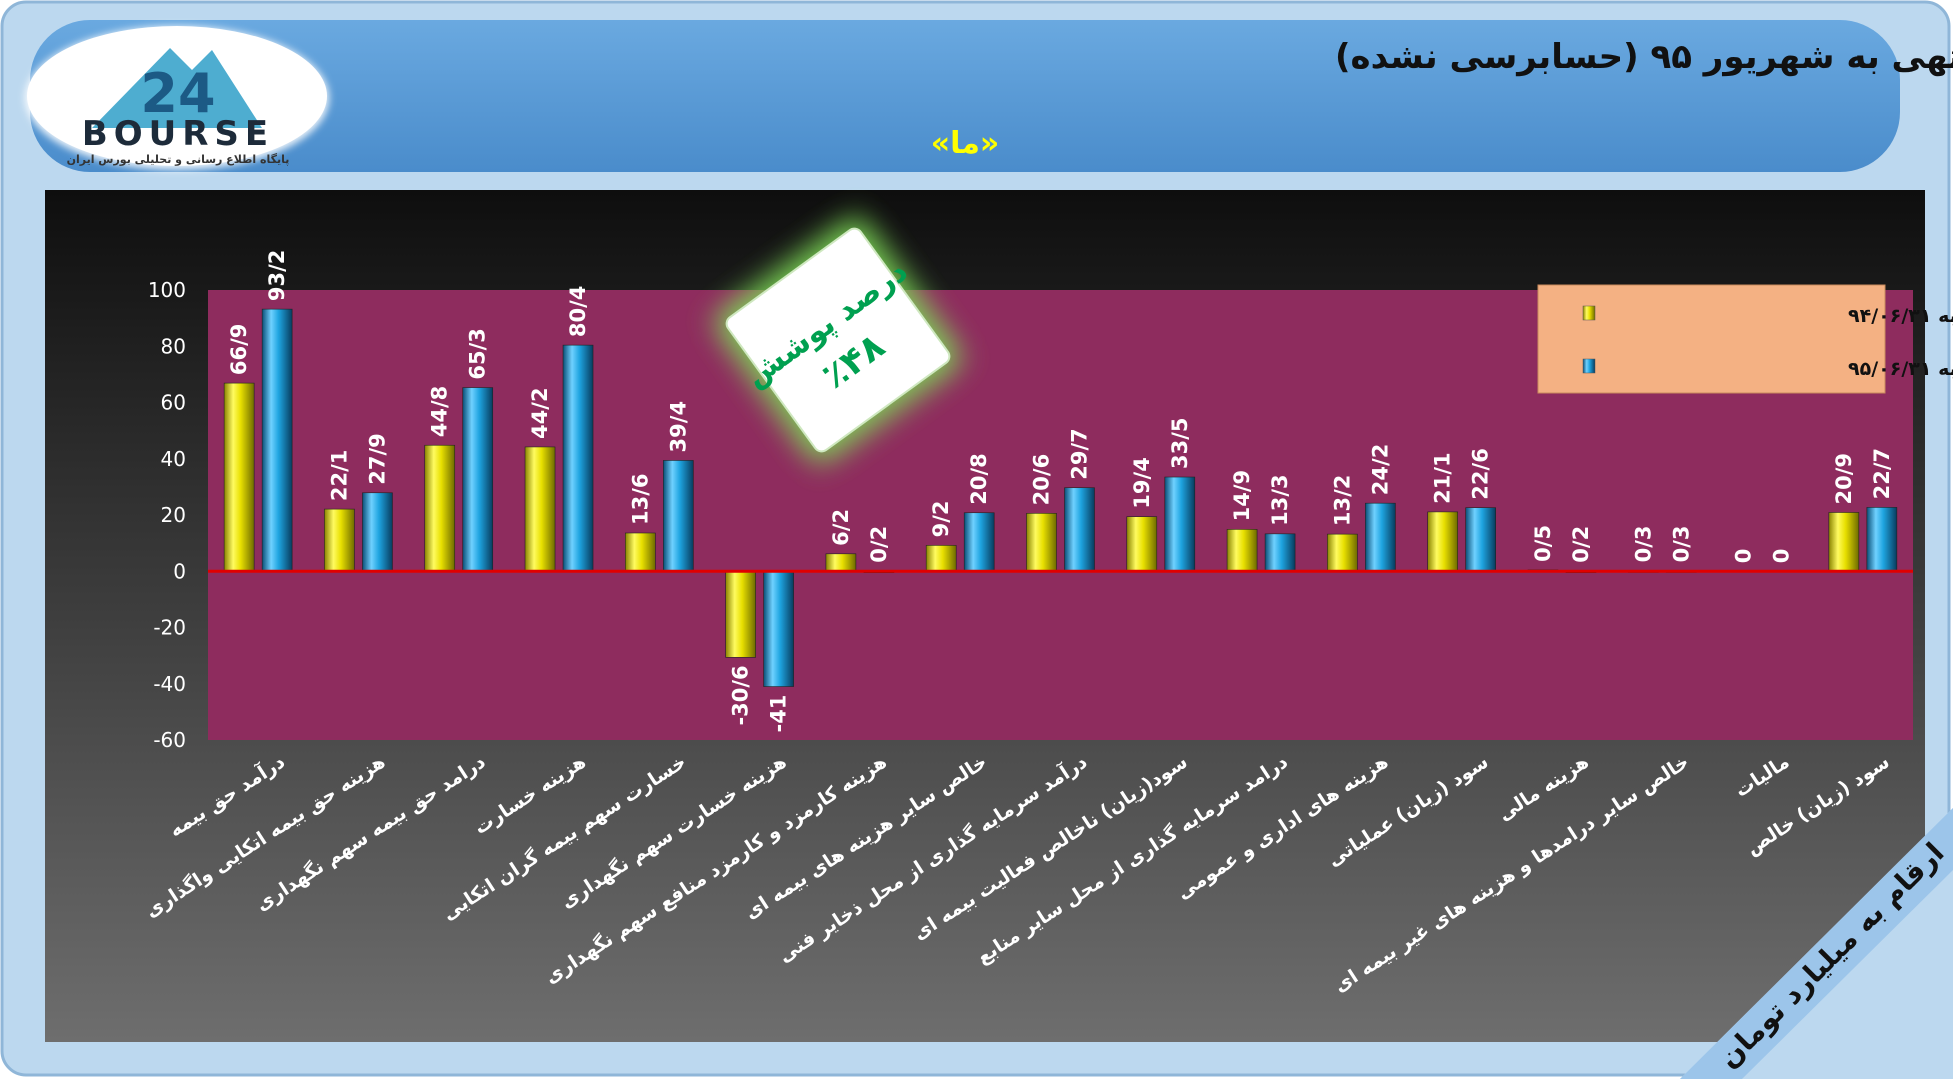 This screenshot has height=1079, width=1953. I want to click on value-label: 93/2, so click(277, 276).